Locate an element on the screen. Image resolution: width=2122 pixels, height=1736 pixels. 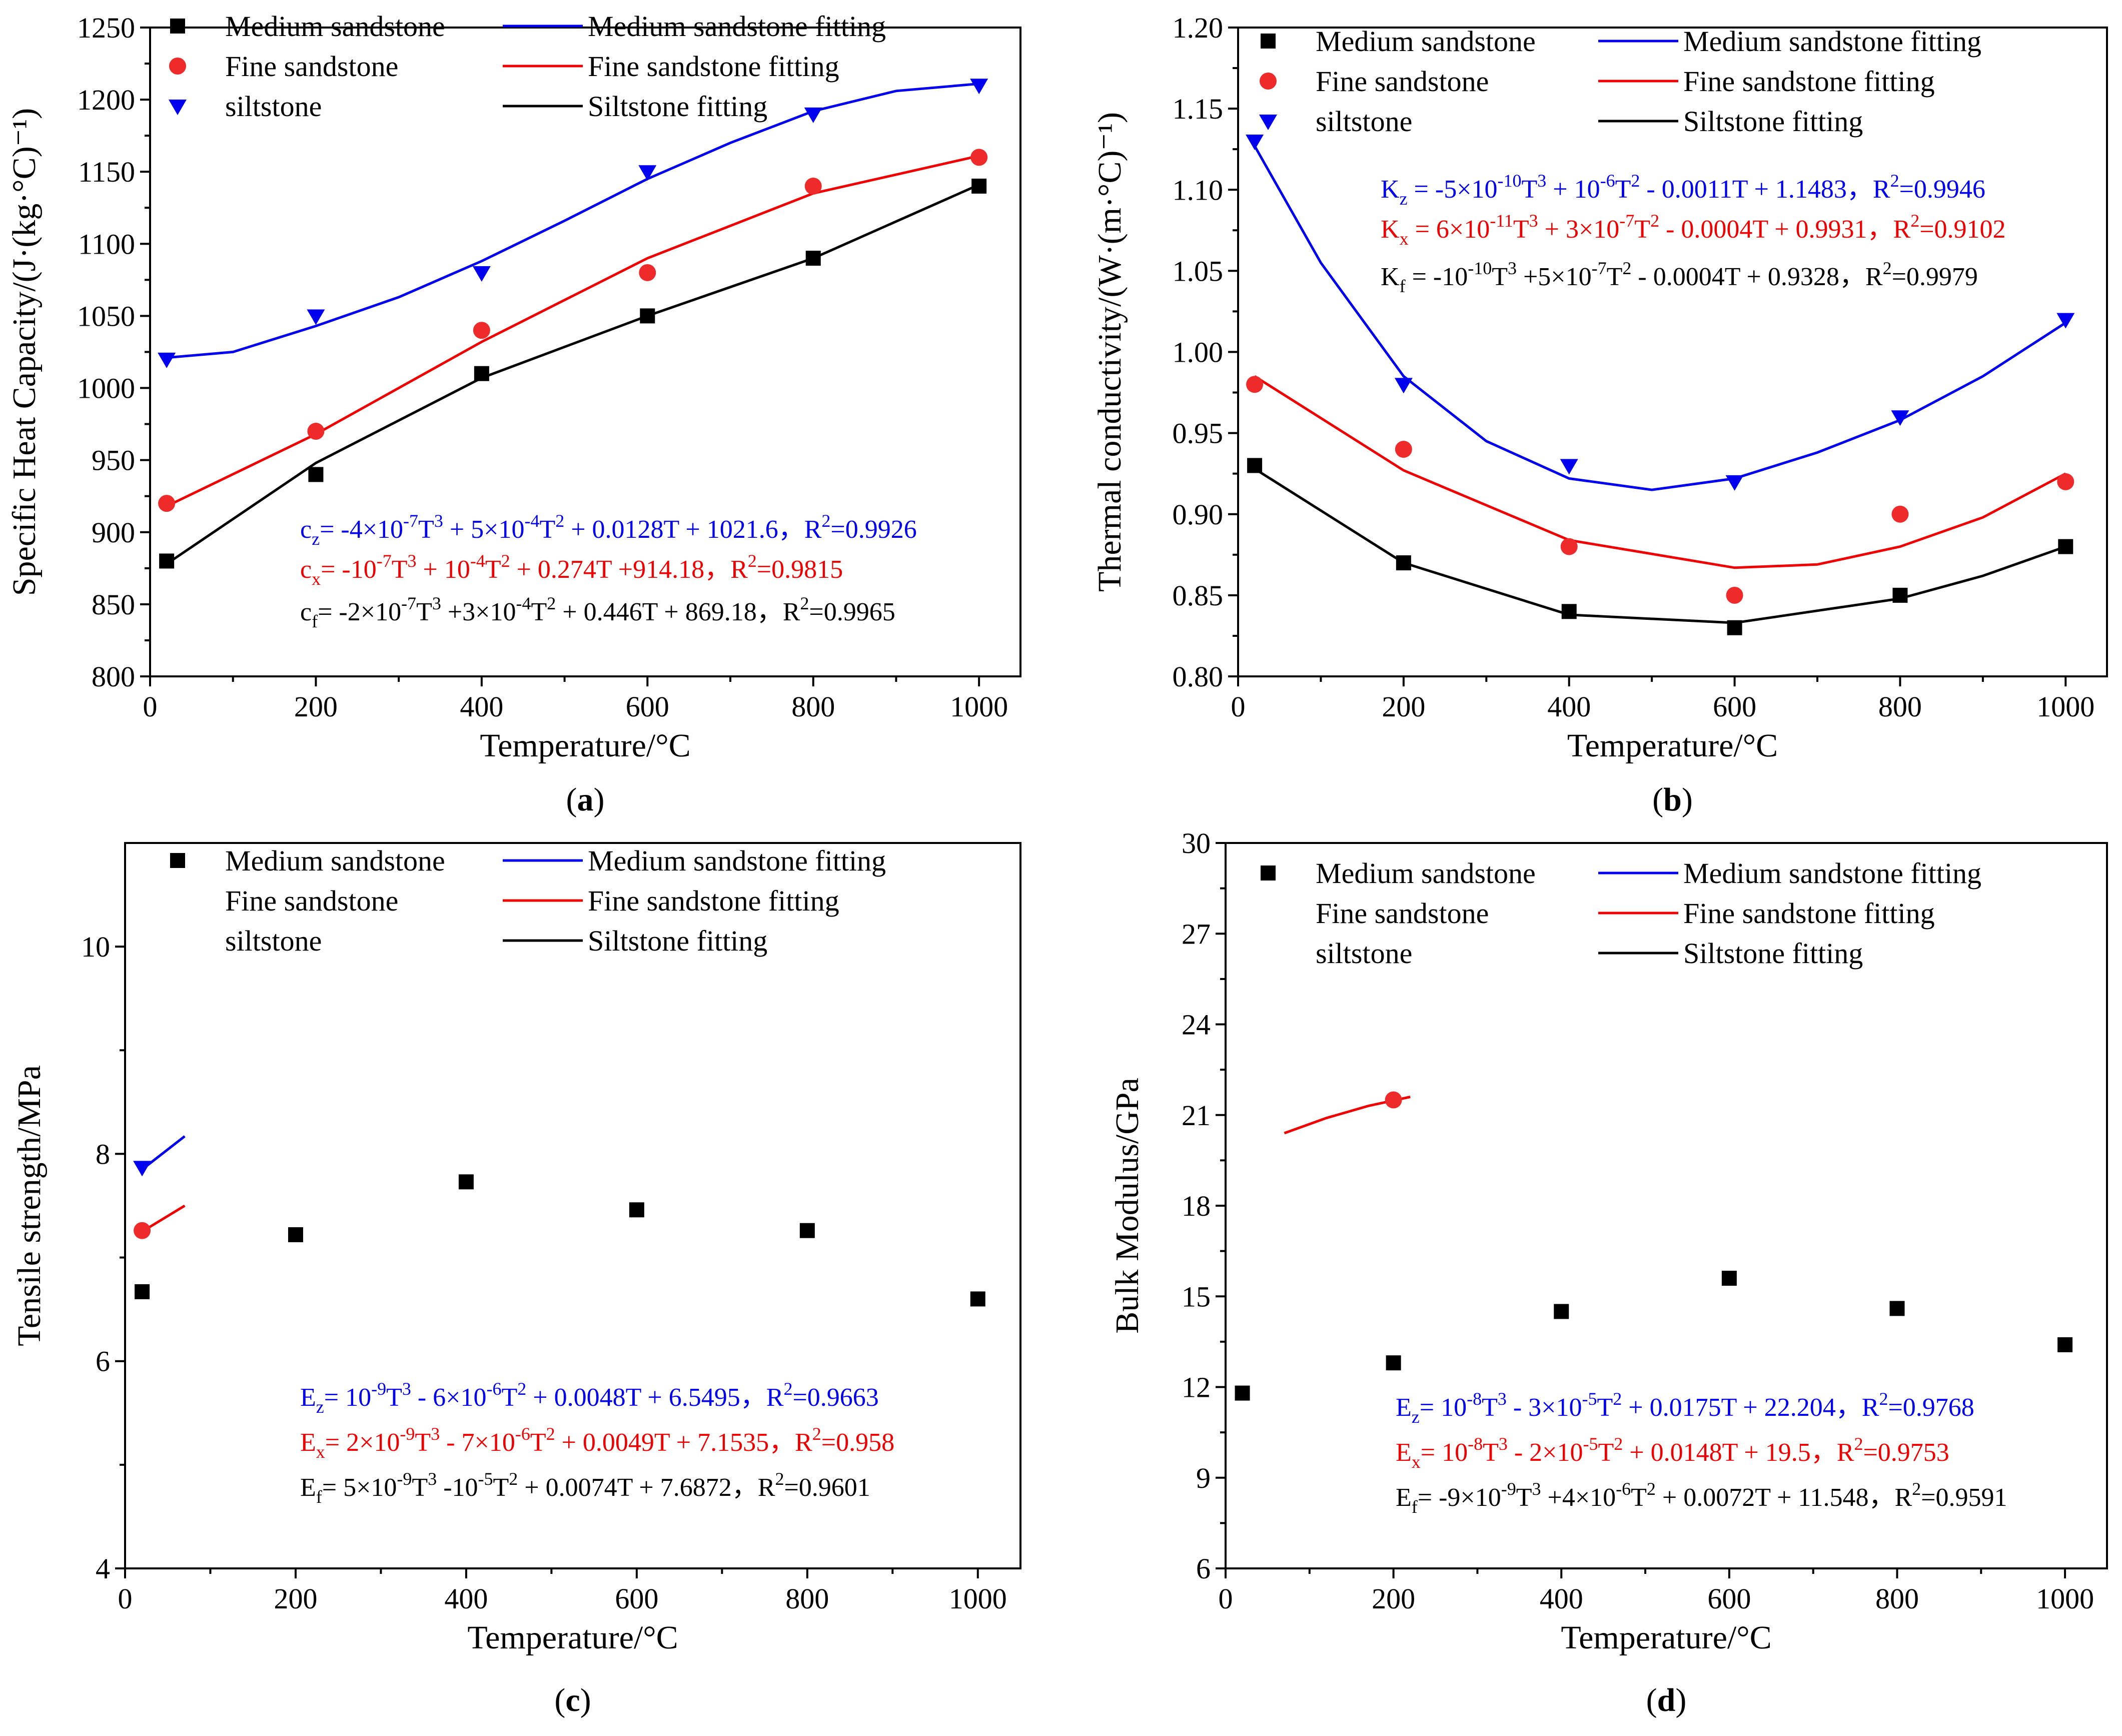
y-tick-label: 800 is located at coordinates (114, 676).